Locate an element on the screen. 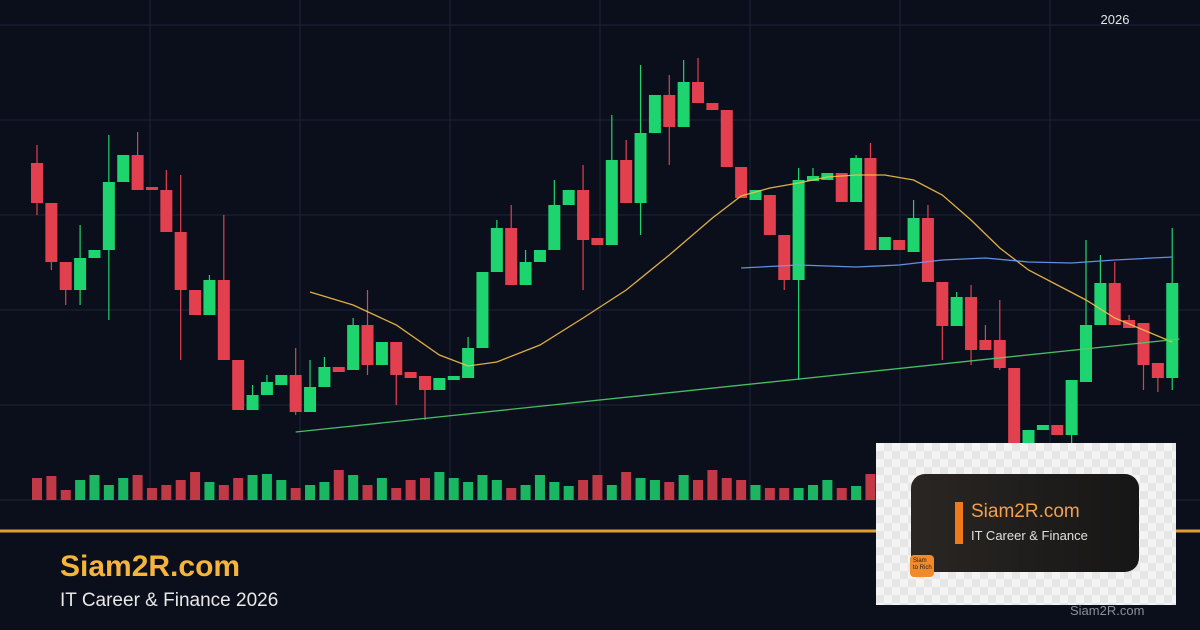  logo-subtitle: IT Career & Finance is located at coordinates (1029, 535).